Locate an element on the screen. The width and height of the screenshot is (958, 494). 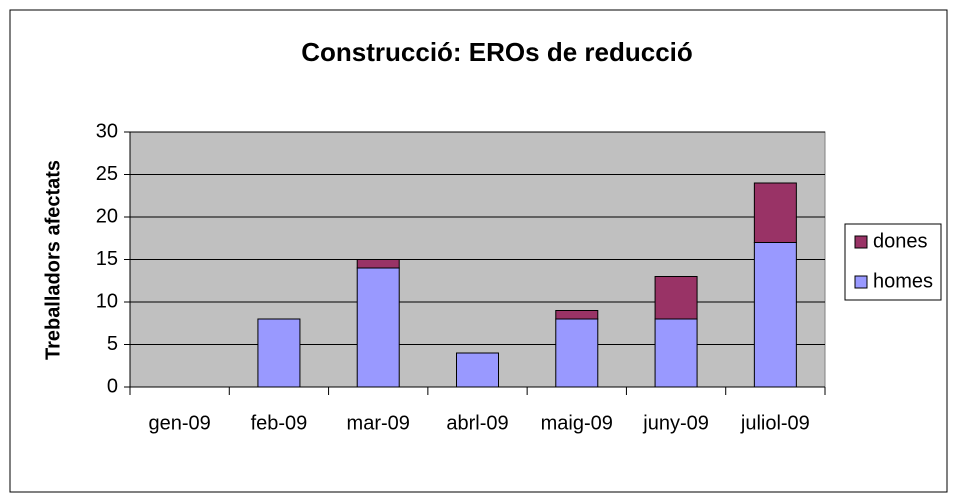
x-tick-label: gen-09 is located at coordinates (180, 423).